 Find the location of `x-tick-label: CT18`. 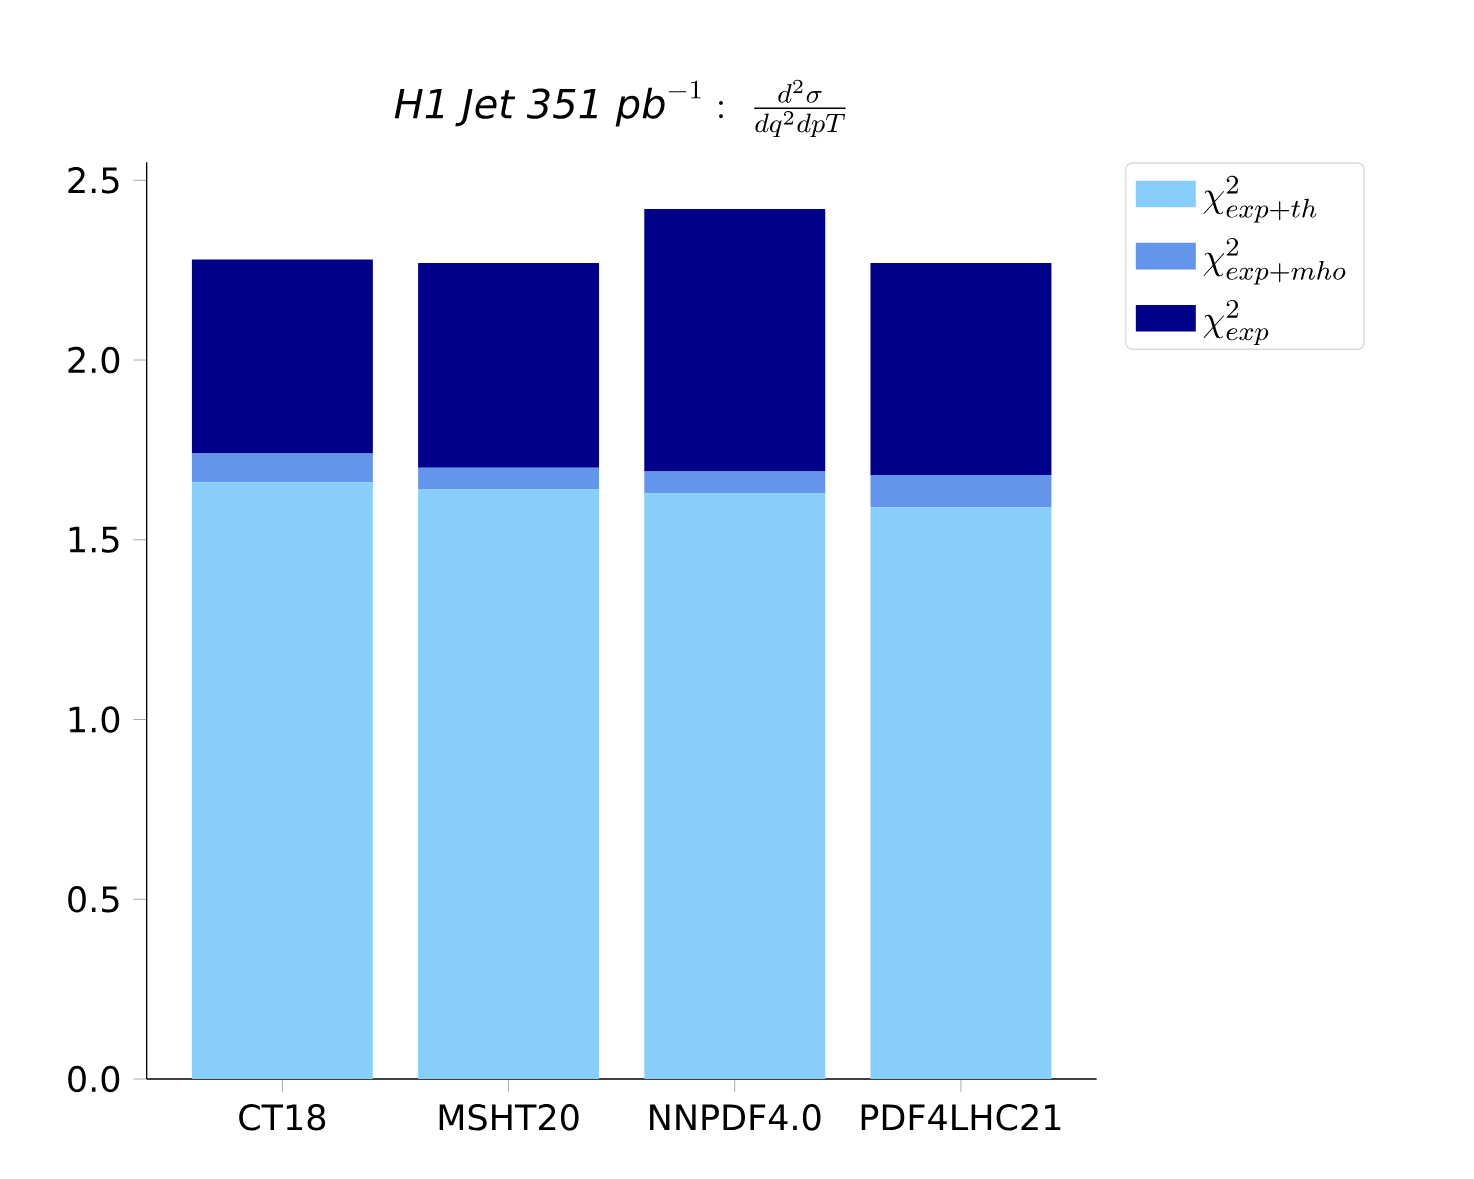

x-tick-label: CT18 is located at coordinates (282, 1117).